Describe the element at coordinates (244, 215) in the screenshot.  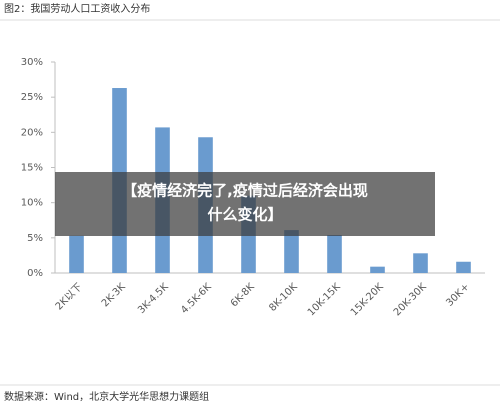
I see `banner-text: 什么变化】` at that location.